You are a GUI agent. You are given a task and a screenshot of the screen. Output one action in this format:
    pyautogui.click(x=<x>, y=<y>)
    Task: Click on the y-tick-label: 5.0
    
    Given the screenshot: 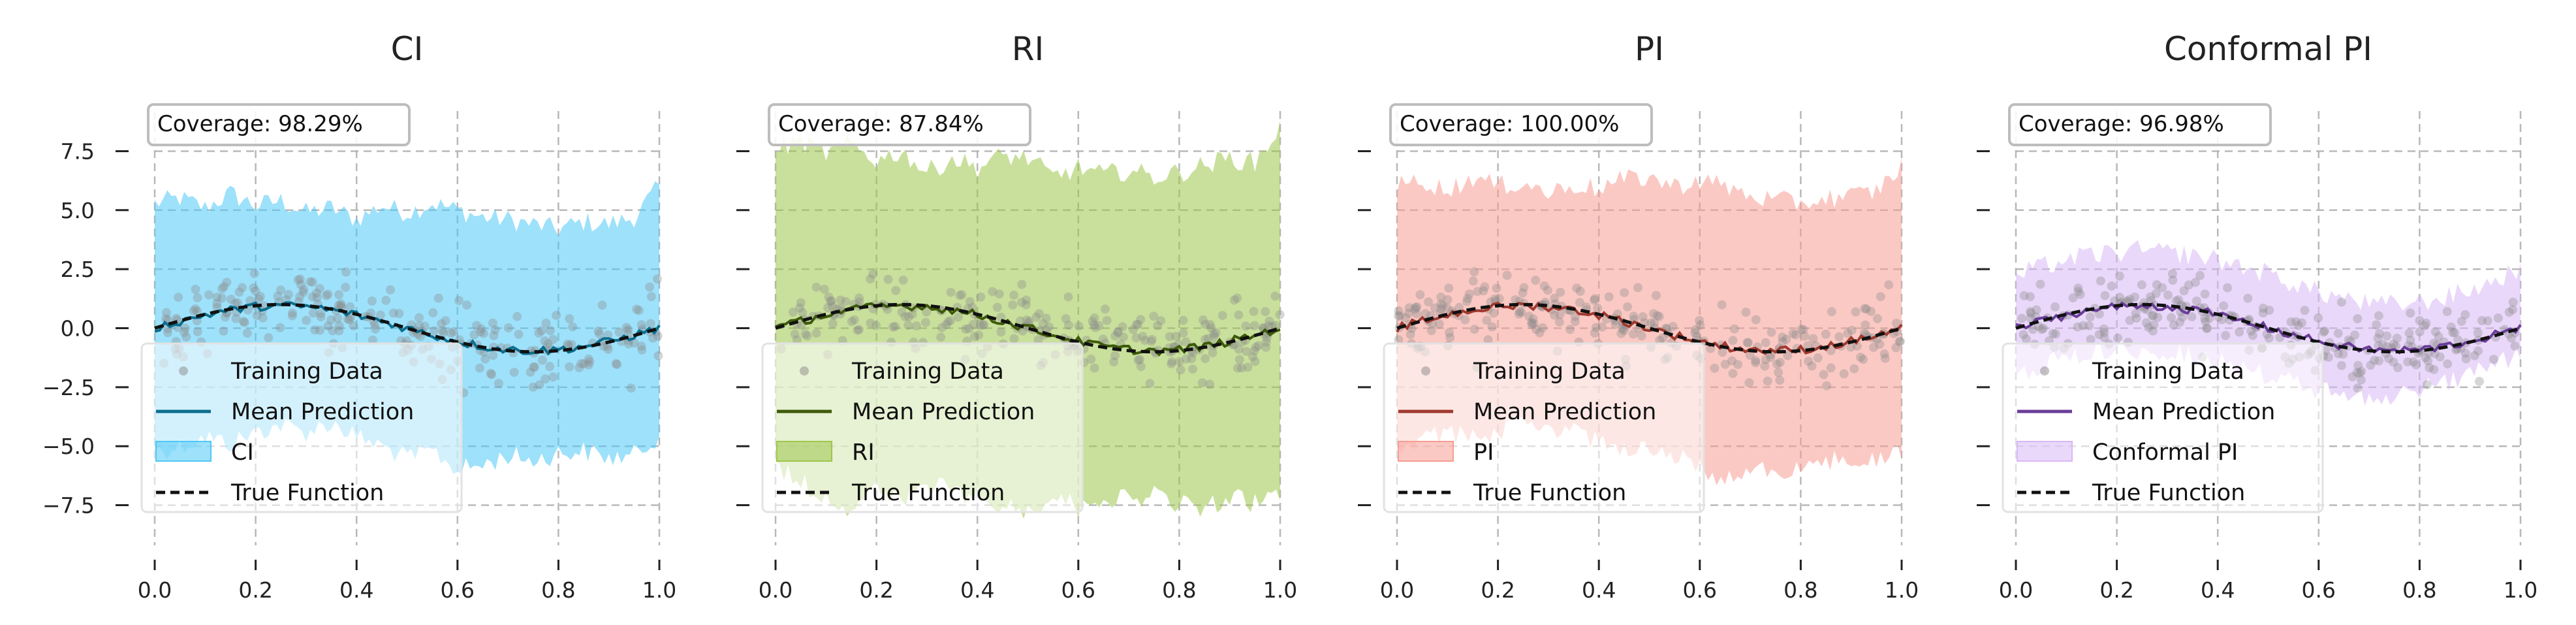 What is the action you would take?
    pyautogui.click(x=78, y=210)
    